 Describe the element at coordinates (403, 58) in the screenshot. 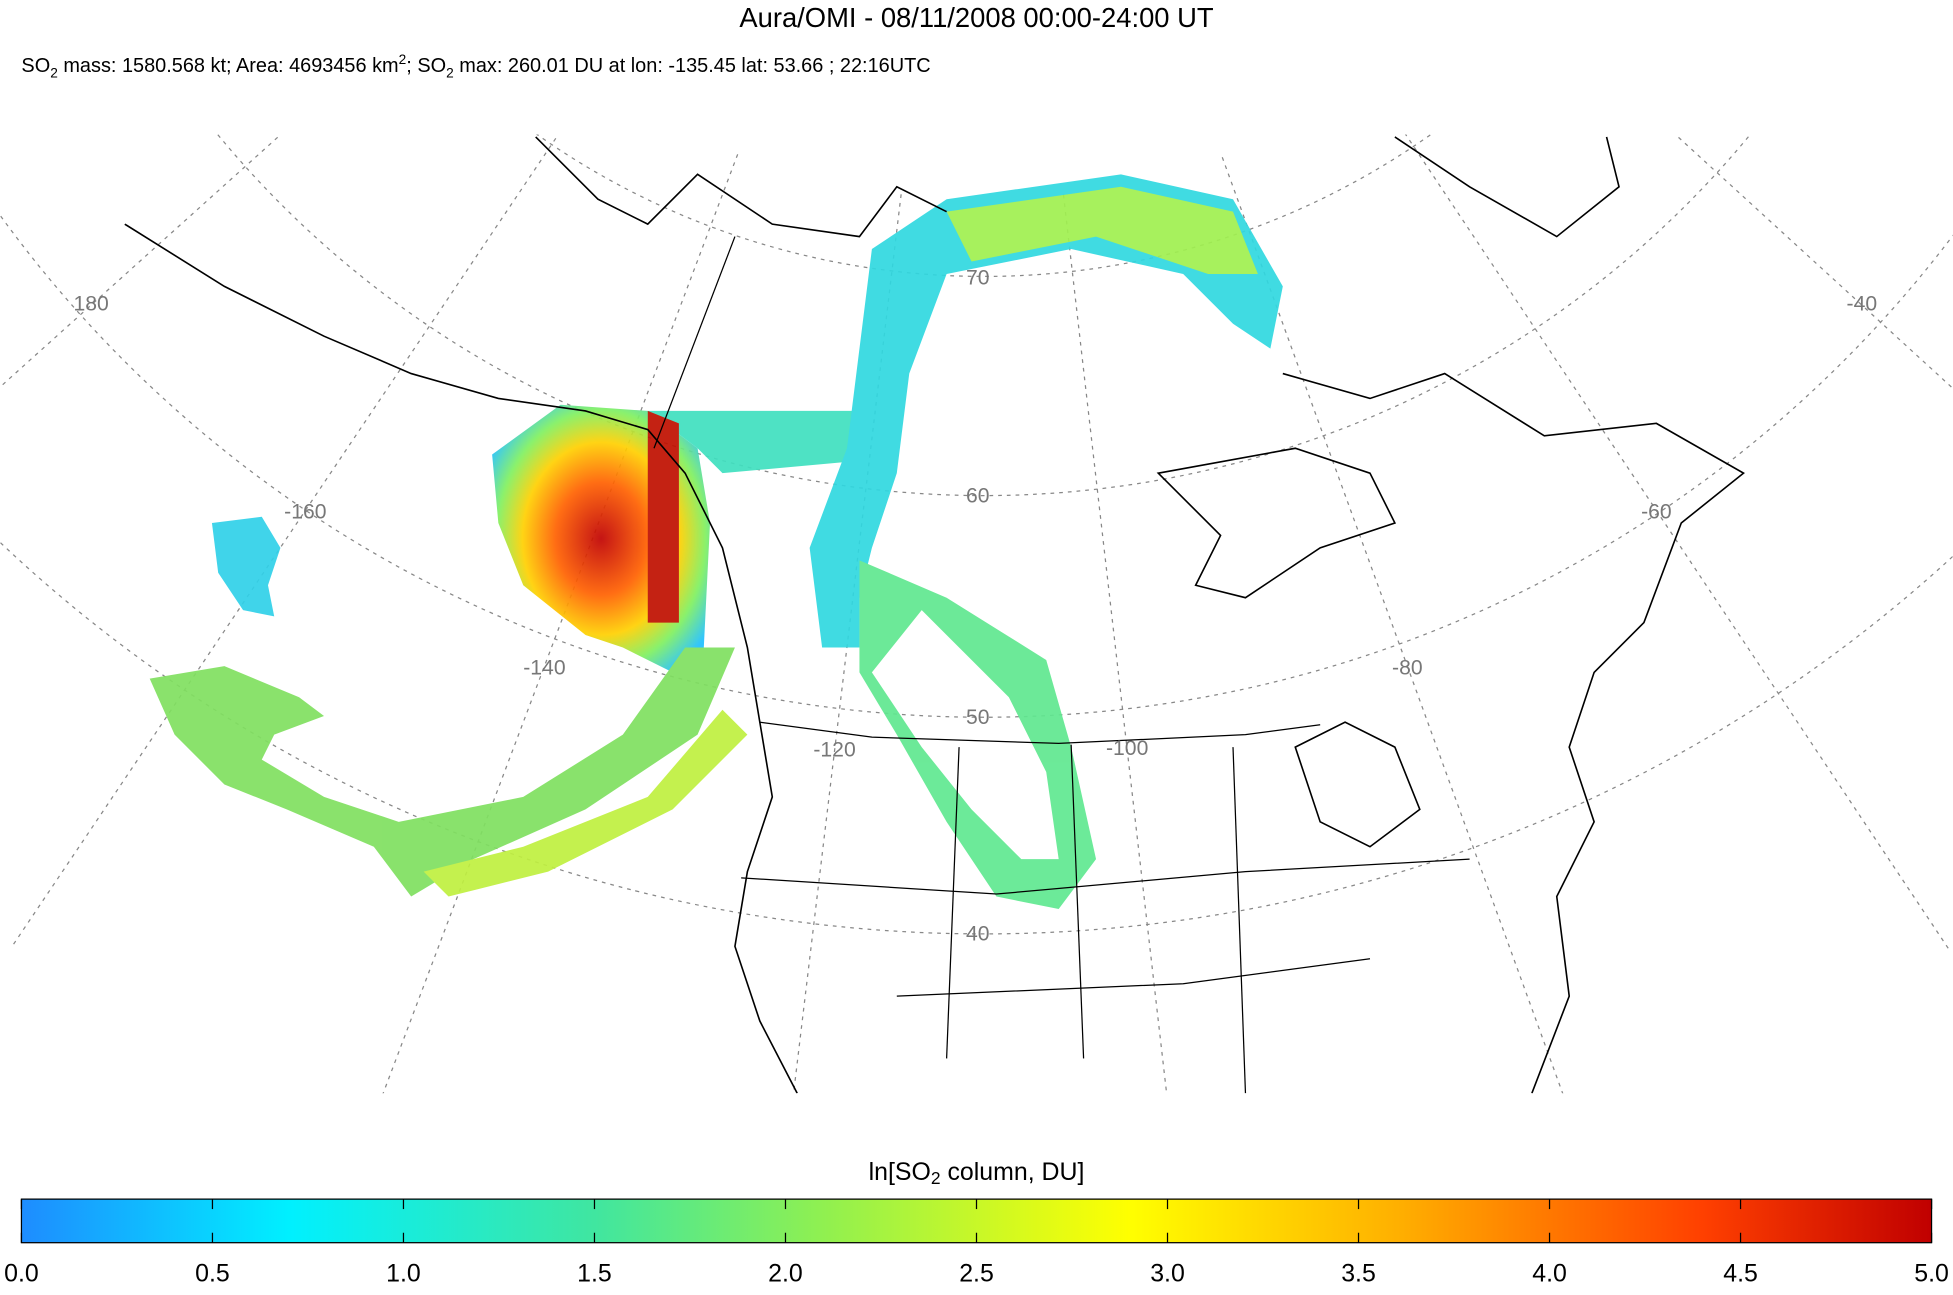

I see `superscript: 2` at that location.